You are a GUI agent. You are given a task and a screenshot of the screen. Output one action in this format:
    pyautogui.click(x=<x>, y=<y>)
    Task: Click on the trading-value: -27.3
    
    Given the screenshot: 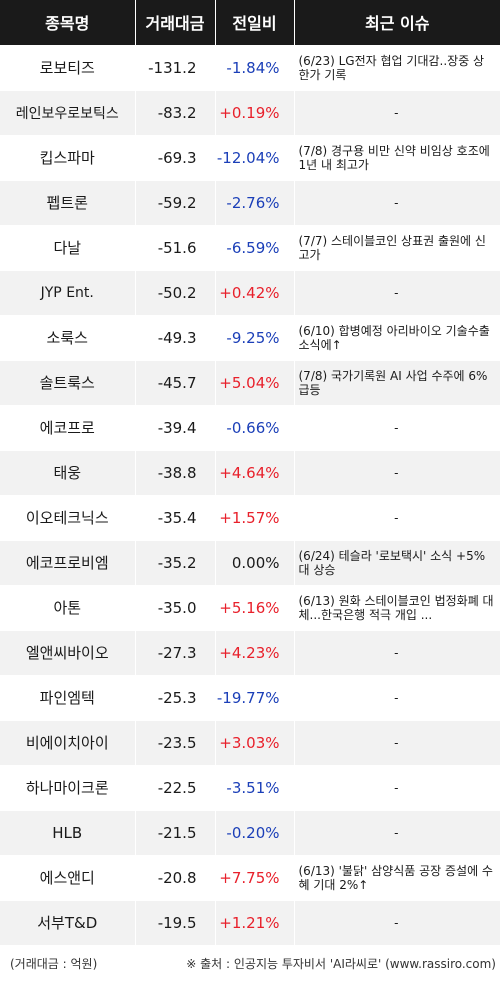 What is the action you would take?
    pyautogui.click(x=175, y=652)
    